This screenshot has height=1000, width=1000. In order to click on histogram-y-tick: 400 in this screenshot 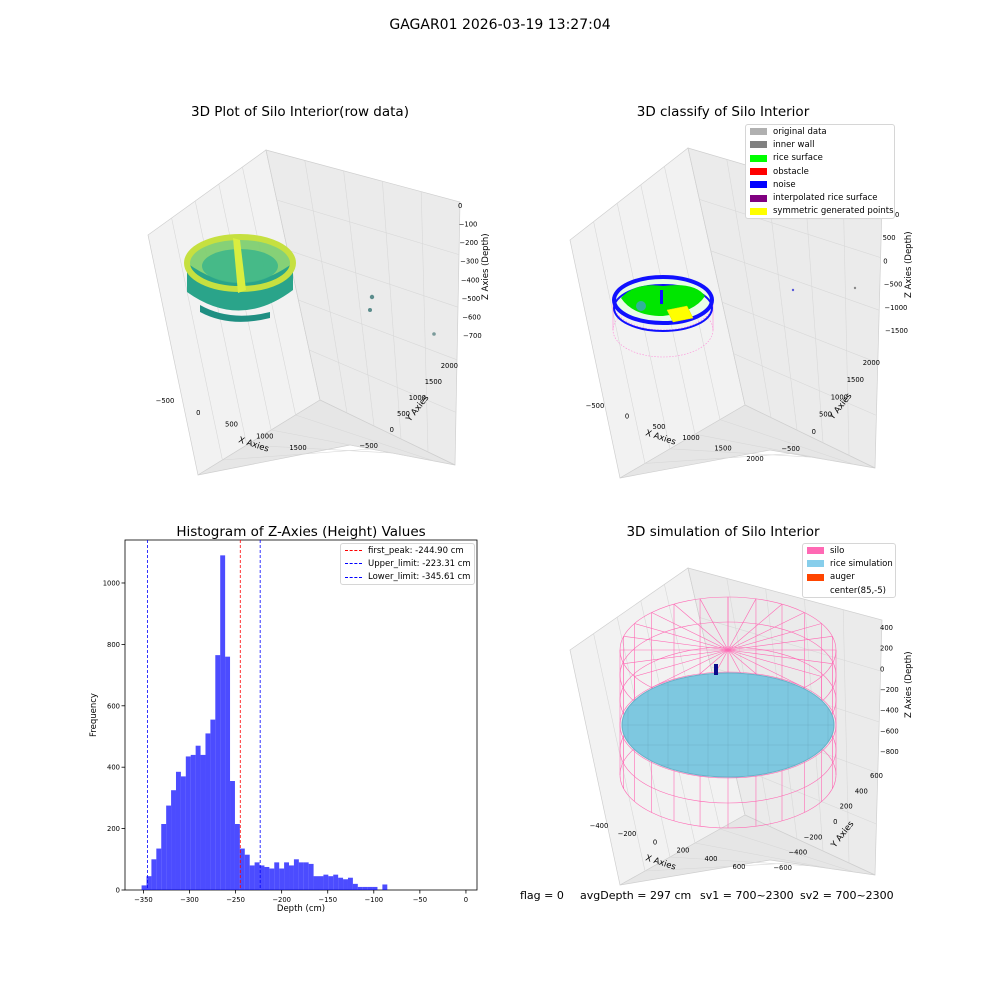, I will do `click(113, 768)`.